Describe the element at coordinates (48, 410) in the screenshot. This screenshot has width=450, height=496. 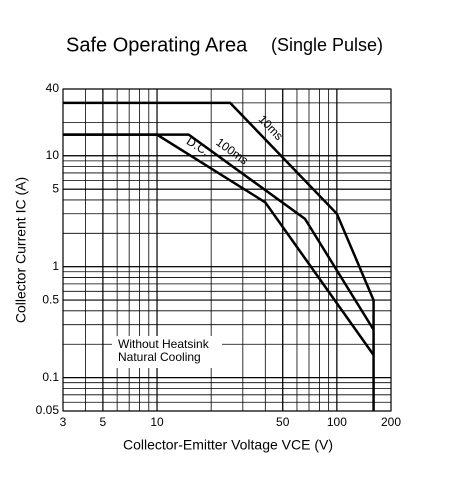
I see `y-tick-label: 0.05` at that location.